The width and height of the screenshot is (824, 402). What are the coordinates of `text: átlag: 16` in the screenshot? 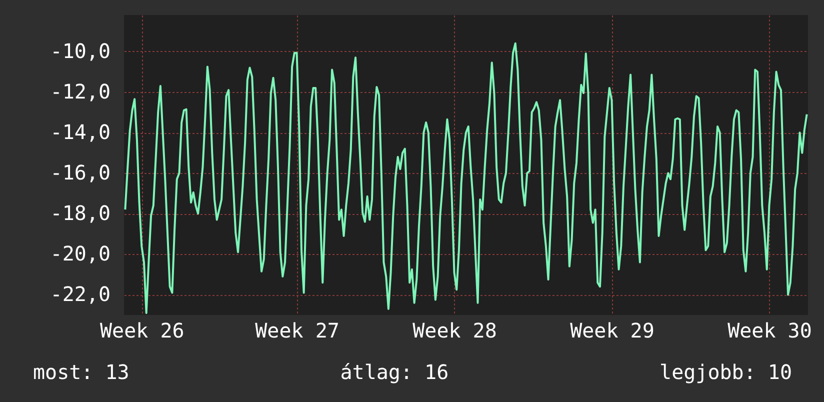 It's located at (394, 372).